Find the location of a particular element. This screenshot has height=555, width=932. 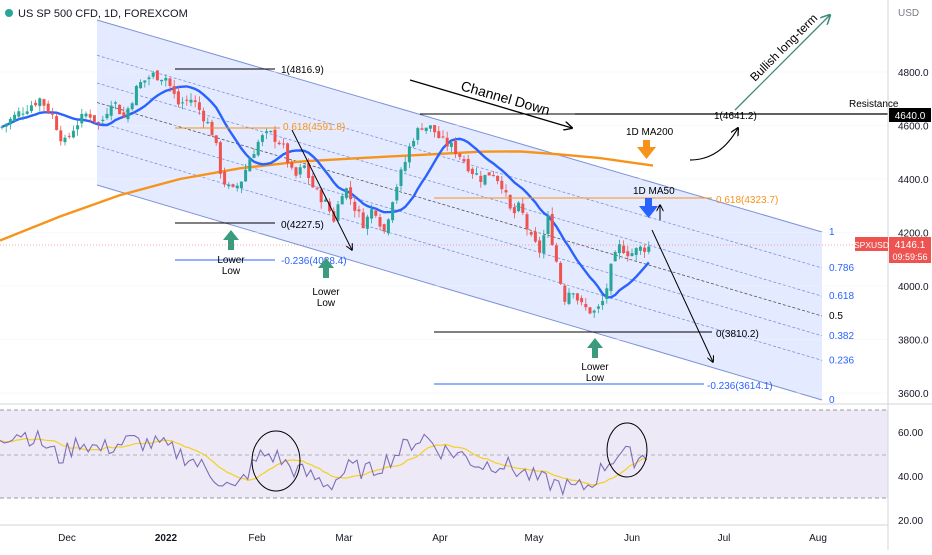

price-tick: 3600.0 is located at coordinates (913, 394).